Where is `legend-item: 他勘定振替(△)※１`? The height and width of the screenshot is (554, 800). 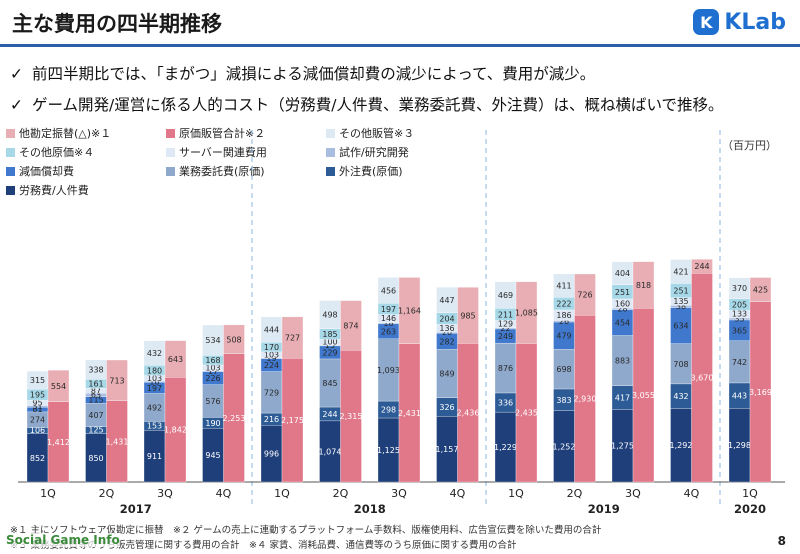
legend-item: 他勘定振替(△)※１ is located at coordinates (58, 133).